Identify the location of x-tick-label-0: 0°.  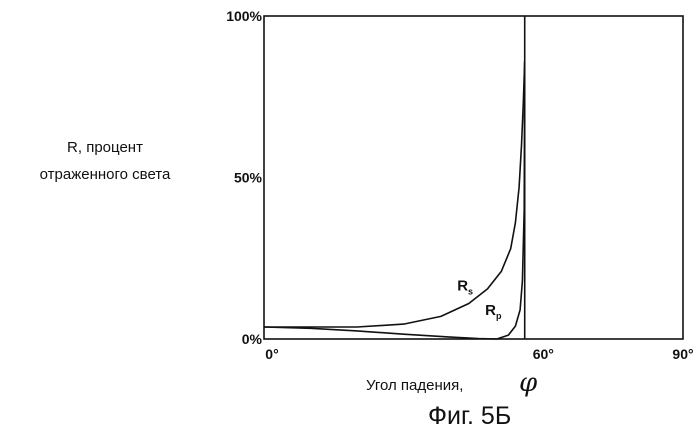
(271, 354).